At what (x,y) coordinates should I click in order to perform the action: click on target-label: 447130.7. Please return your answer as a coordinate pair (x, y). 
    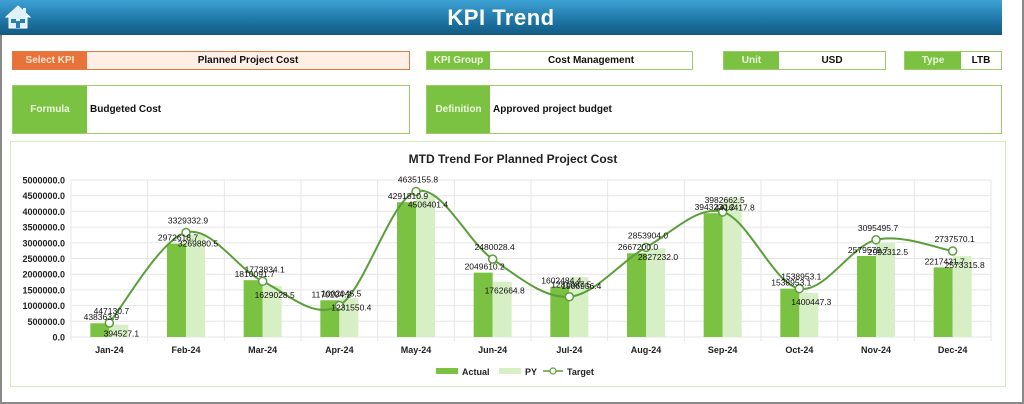
    Looking at the image, I should click on (112, 311).